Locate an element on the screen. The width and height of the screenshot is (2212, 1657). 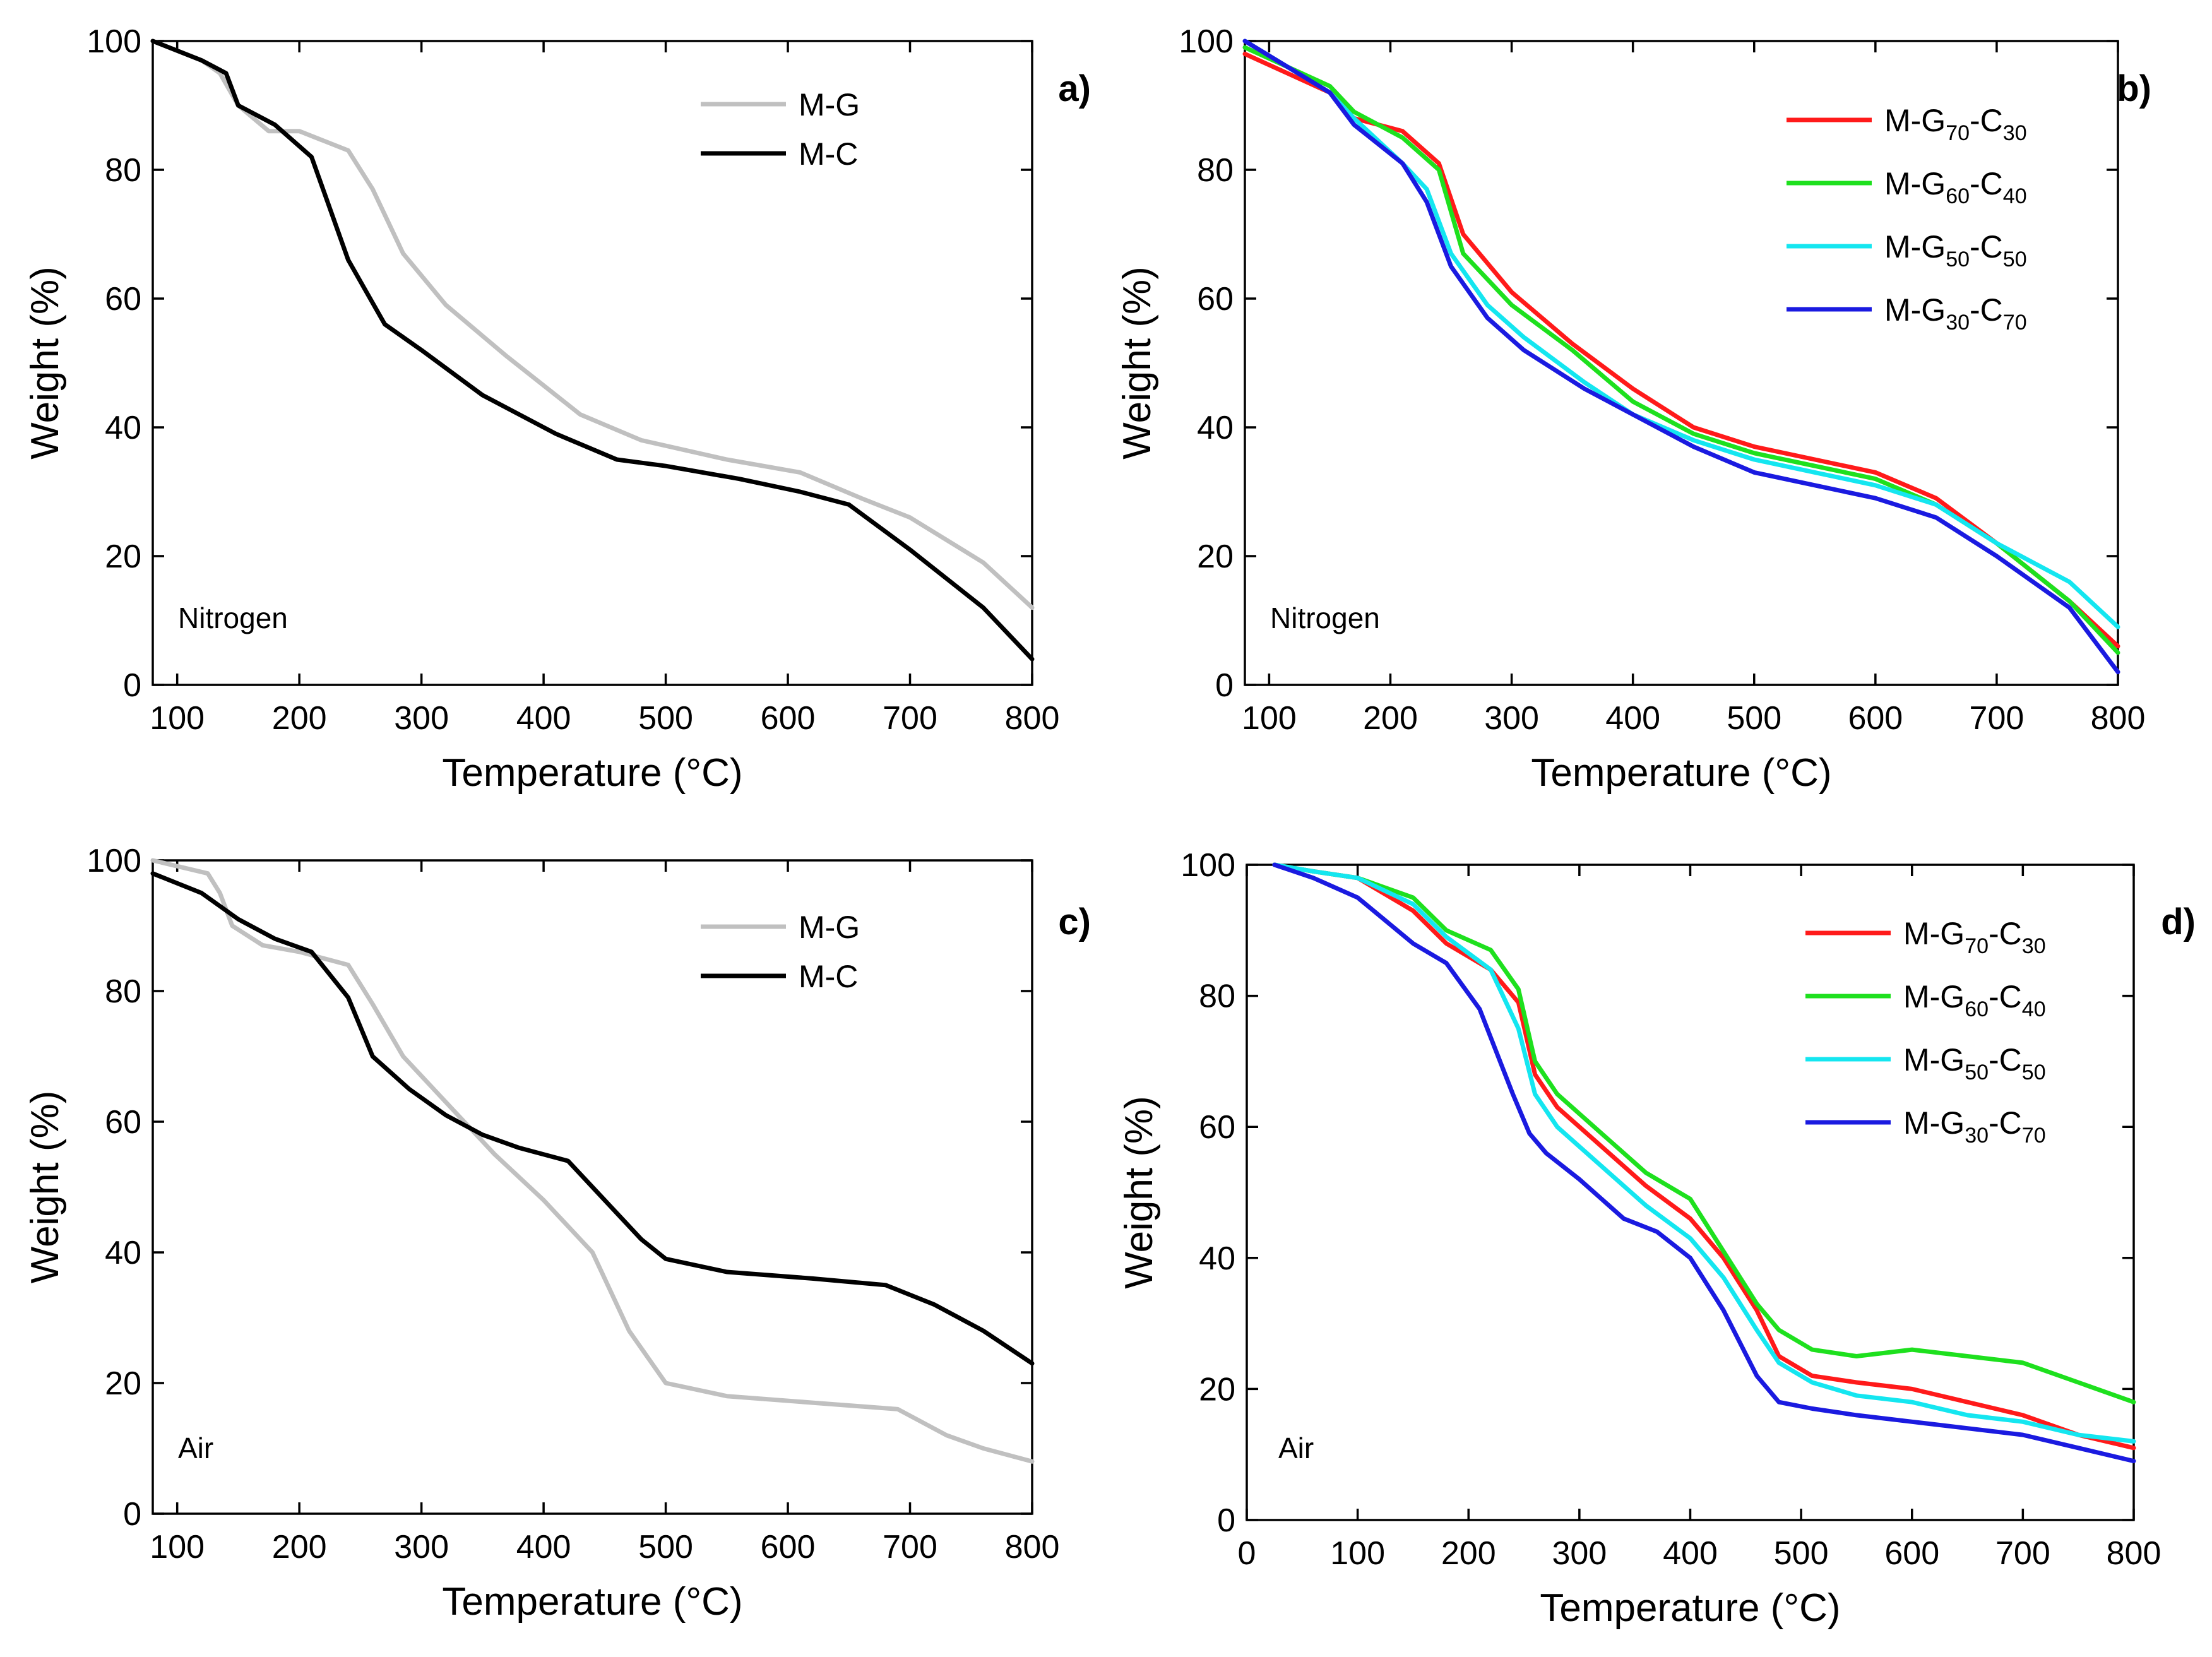
panel-label: b) is located at coordinates (2134, 88).